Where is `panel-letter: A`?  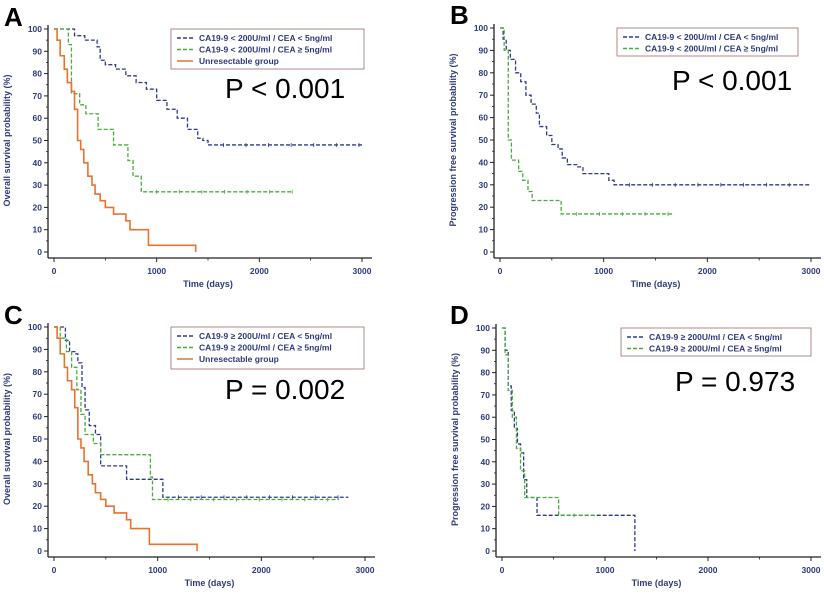 panel-letter: A is located at coordinates (13, 17).